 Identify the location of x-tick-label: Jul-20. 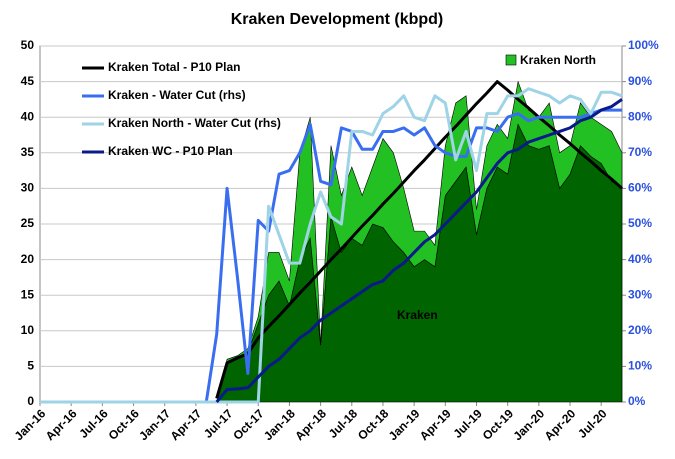
(592, 423).